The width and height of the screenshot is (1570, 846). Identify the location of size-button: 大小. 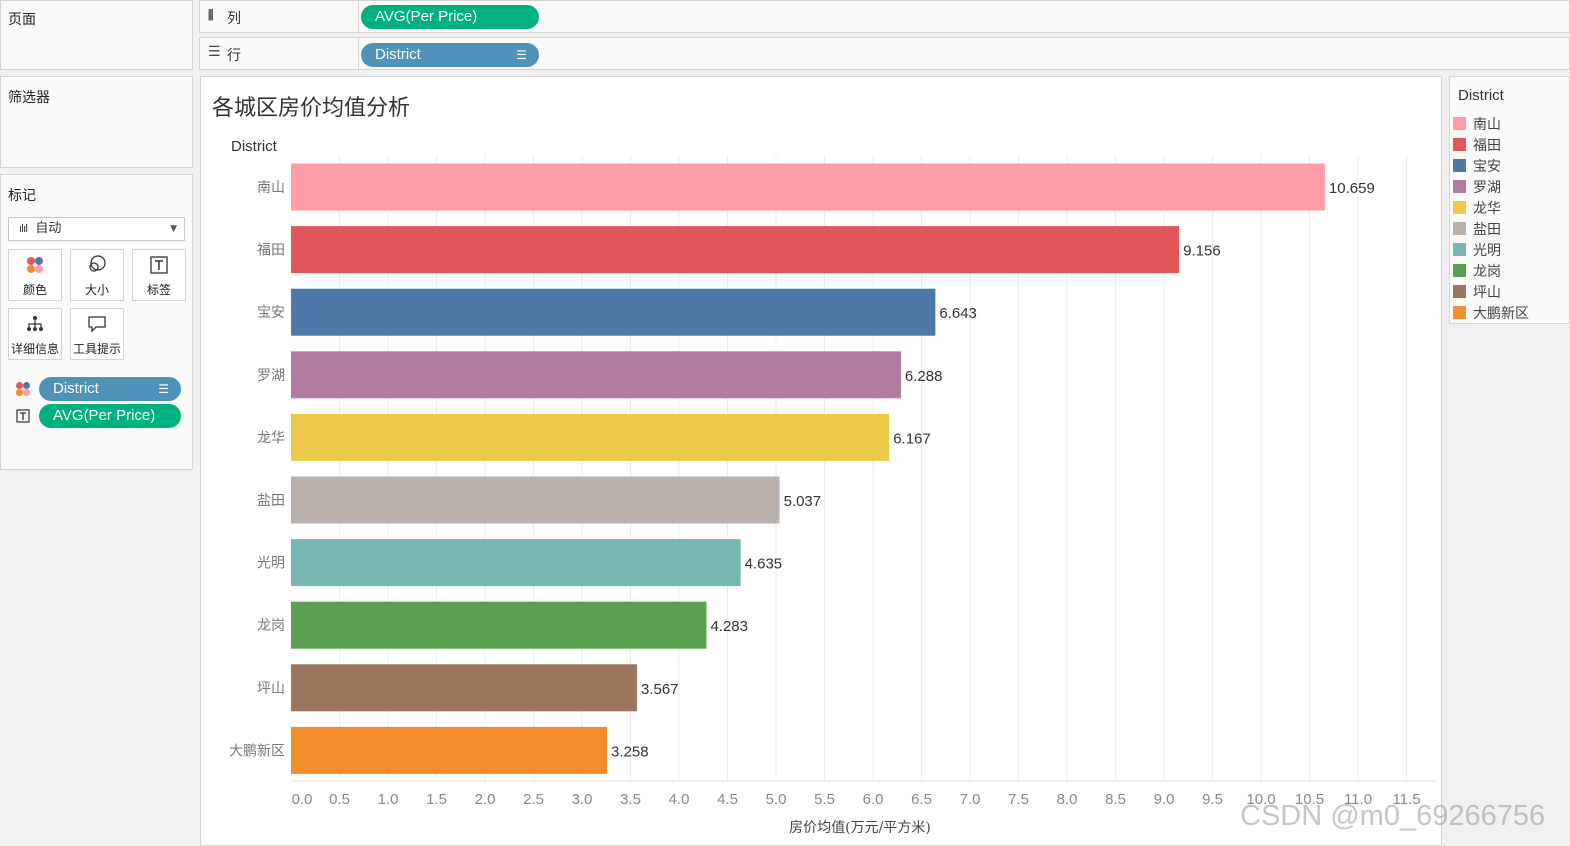
(97, 275).